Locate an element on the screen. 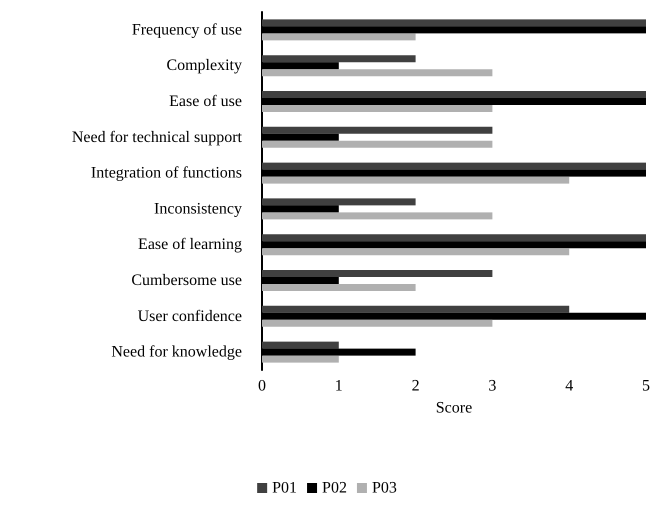 This screenshot has height=519, width=654. x-tick-label: 3 is located at coordinates (492, 386).